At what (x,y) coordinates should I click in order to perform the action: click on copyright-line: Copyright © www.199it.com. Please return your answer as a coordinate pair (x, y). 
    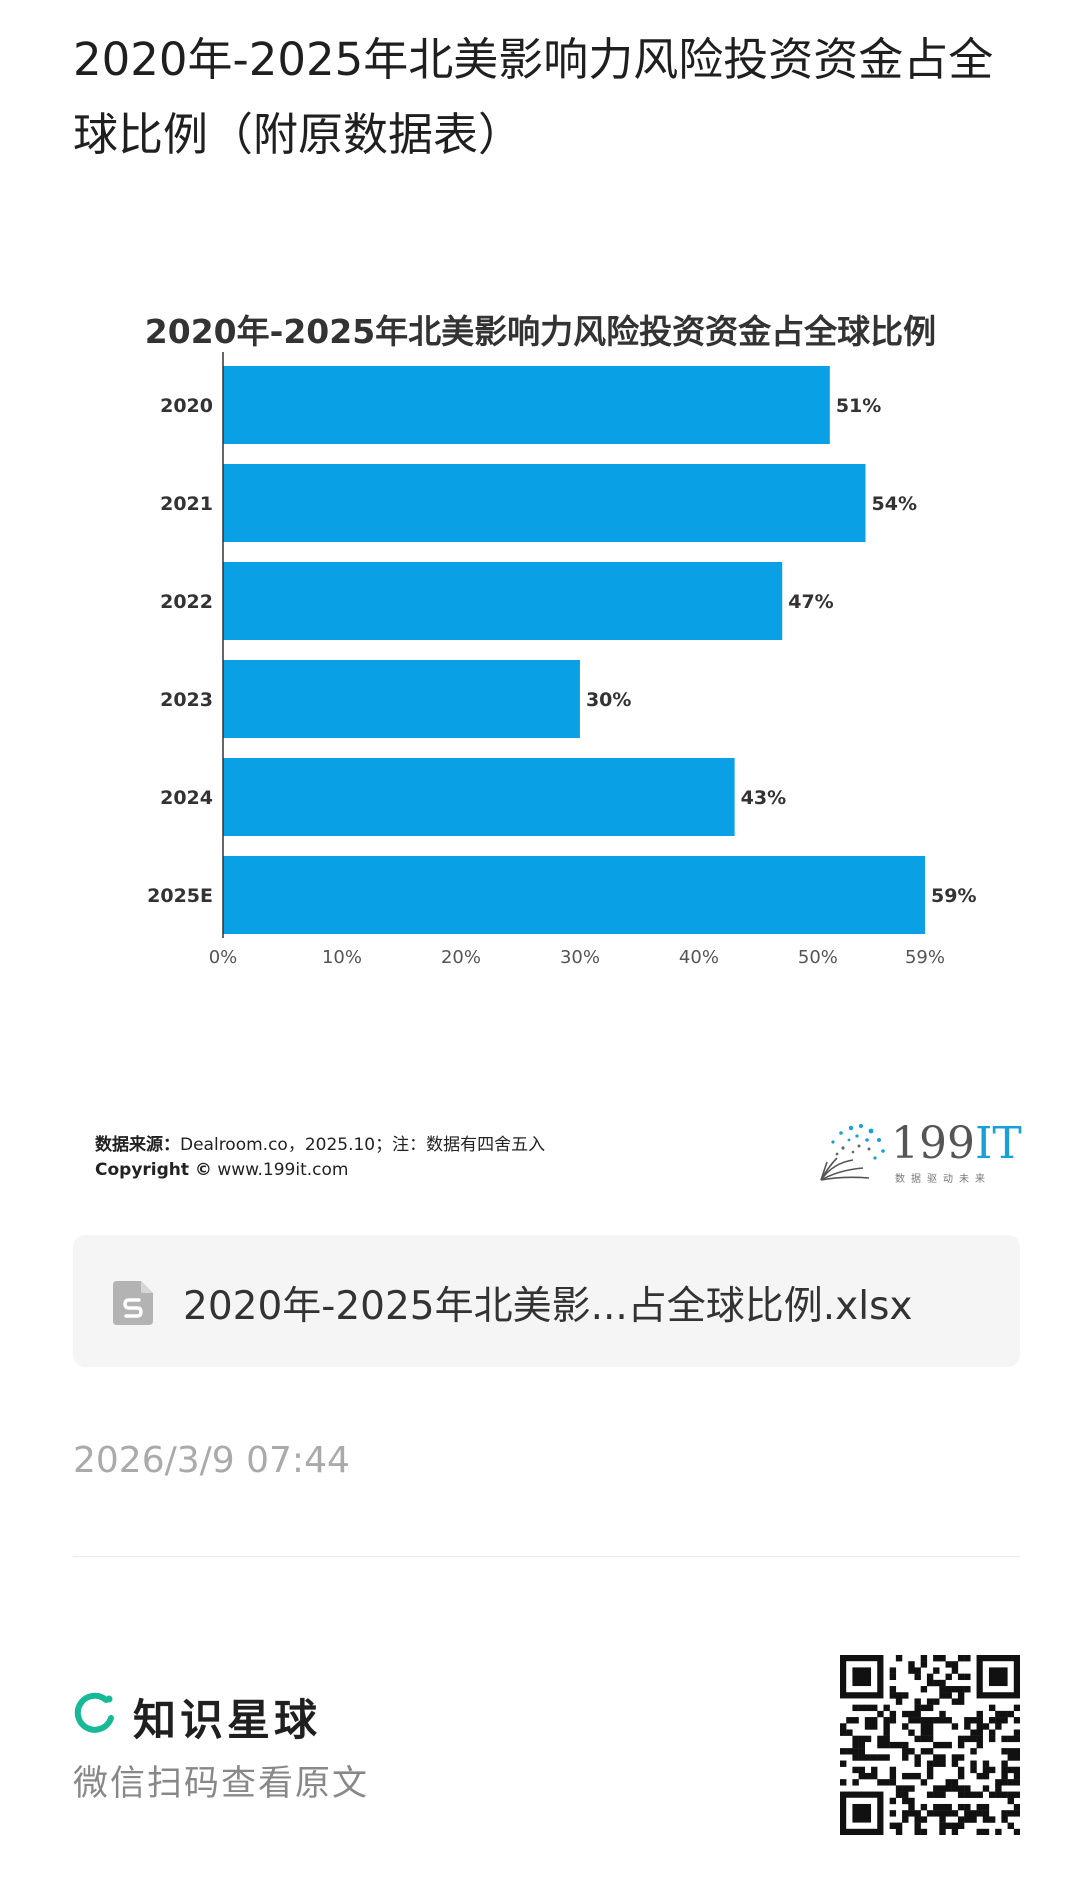
    Looking at the image, I should click on (221, 1170).